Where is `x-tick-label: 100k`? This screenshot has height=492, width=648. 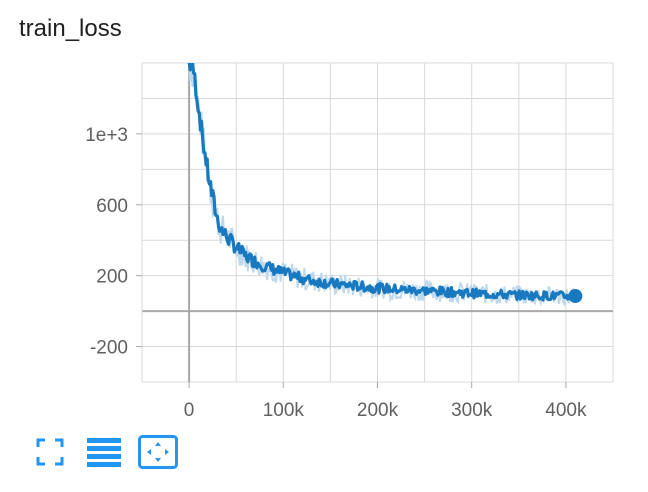
x-tick-label: 100k is located at coordinates (284, 410).